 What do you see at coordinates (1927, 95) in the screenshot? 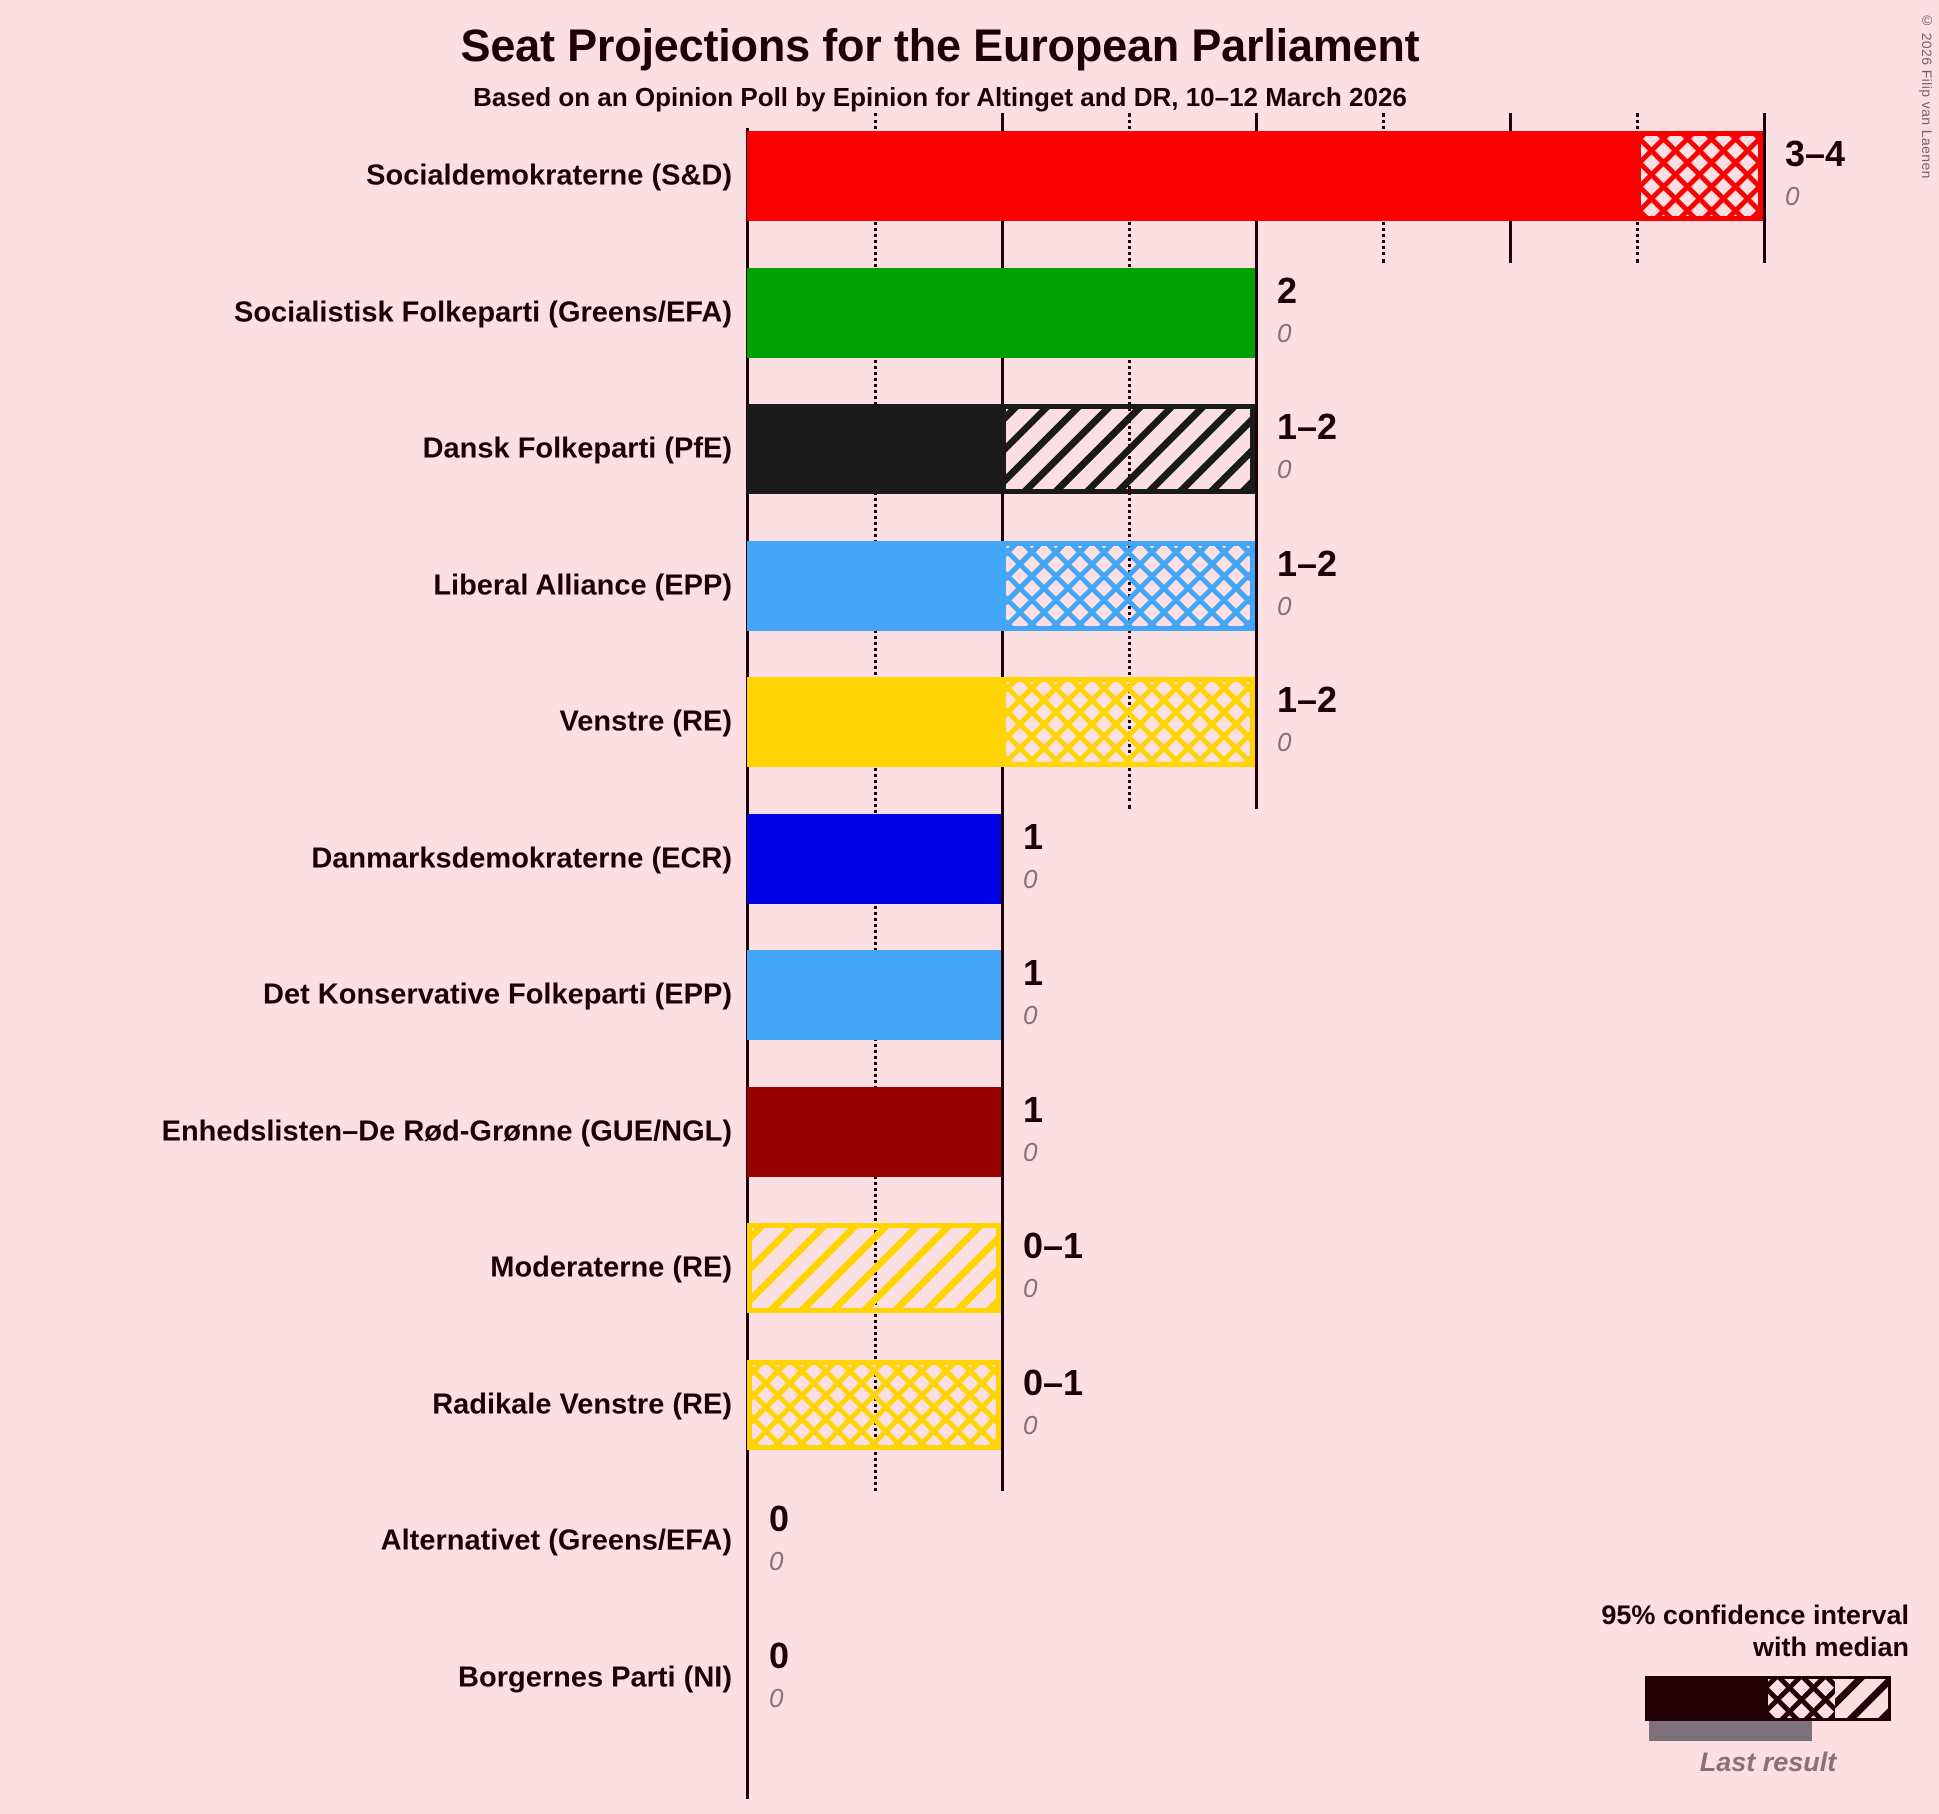
I see `copyright-notice: © 2026 Filip van Laenen` at bounding box center [1927, 95].